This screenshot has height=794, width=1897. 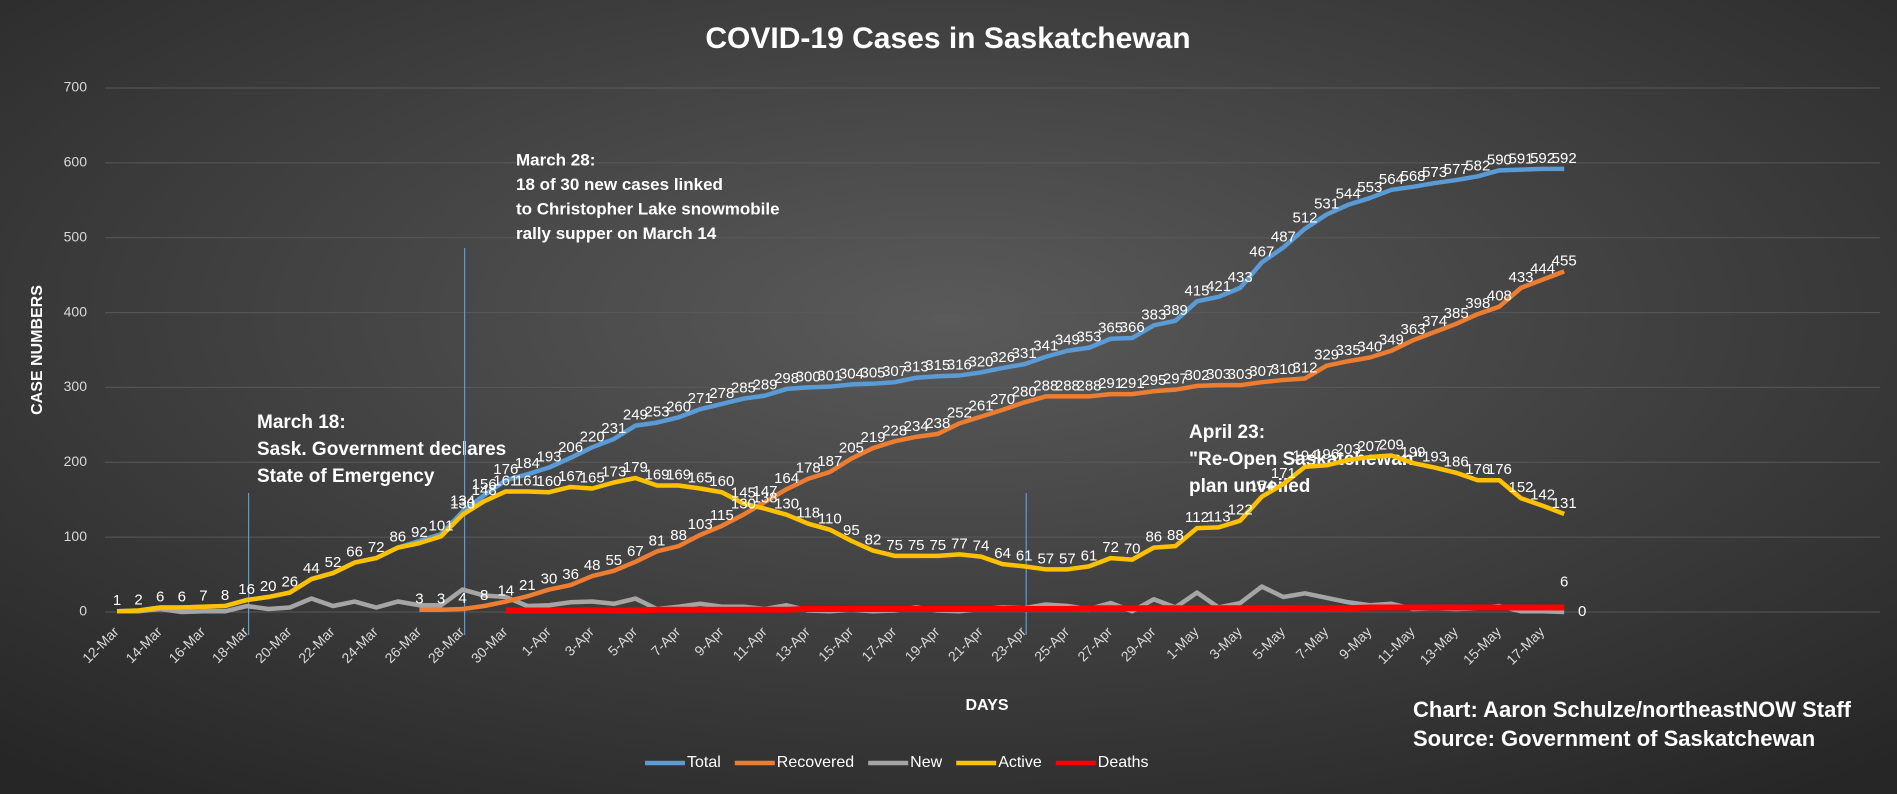 What do you see at coordinates (1304, 218) in the screenshot?
I see `data-label: 512` at bounding box center [1304, 218].